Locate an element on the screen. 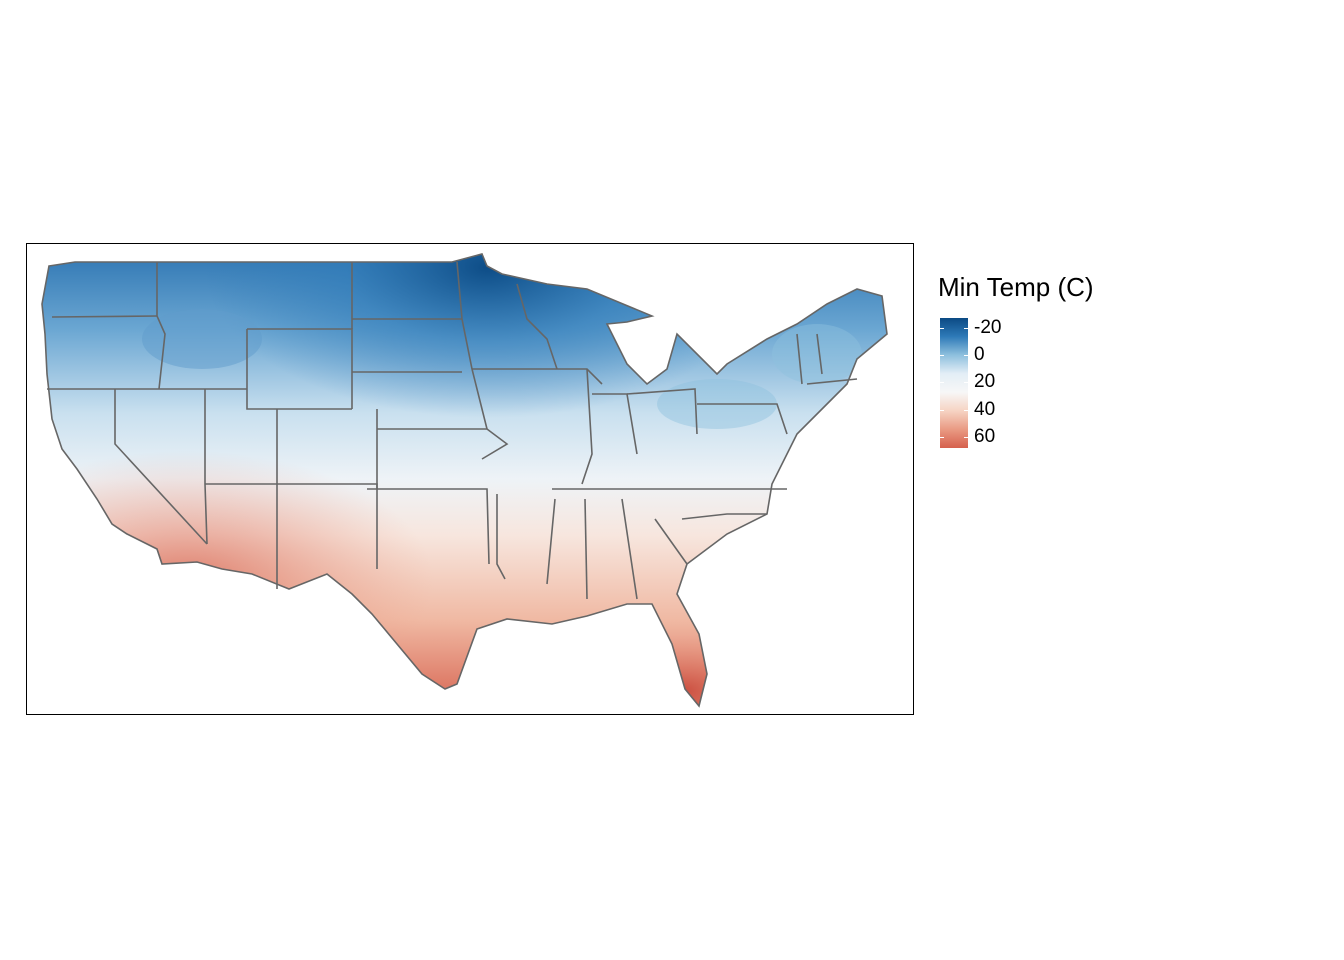 Image resolution: width=1344 pixels, height=960 pixels. legend-tick-label: 20 is located at coordinates (985, 382).